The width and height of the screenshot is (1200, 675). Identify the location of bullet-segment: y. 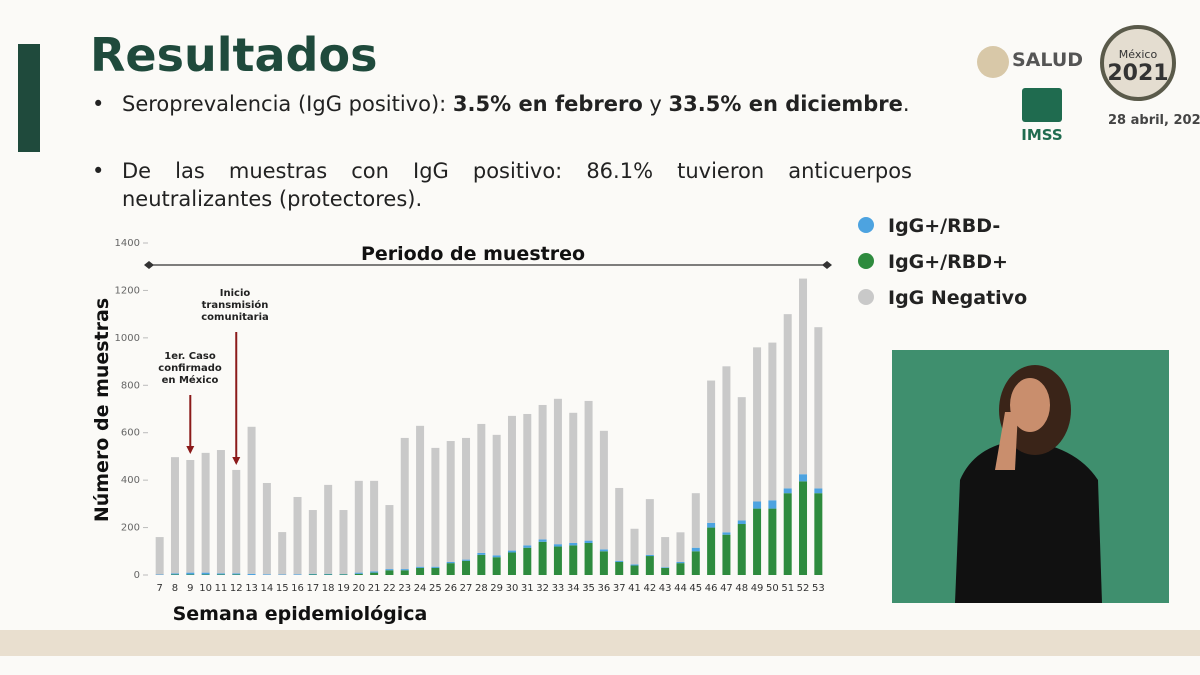
(655, 104).